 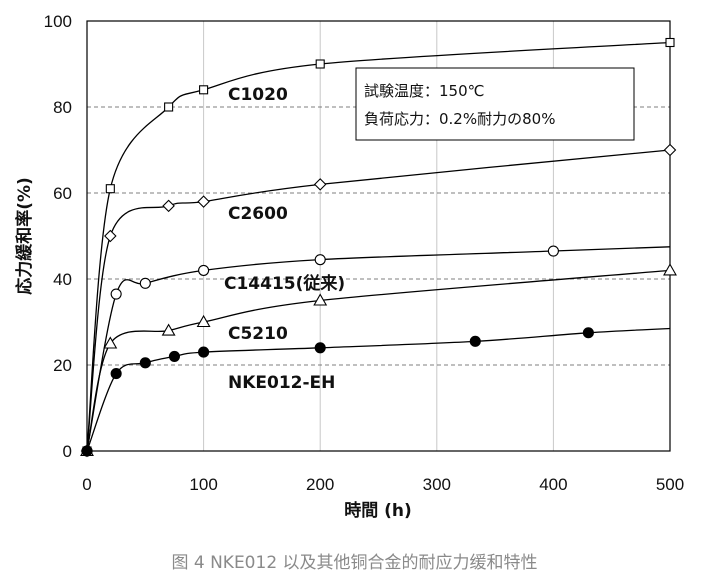 I want to click on x-tick-label: 100, so click(x=203, y=484).